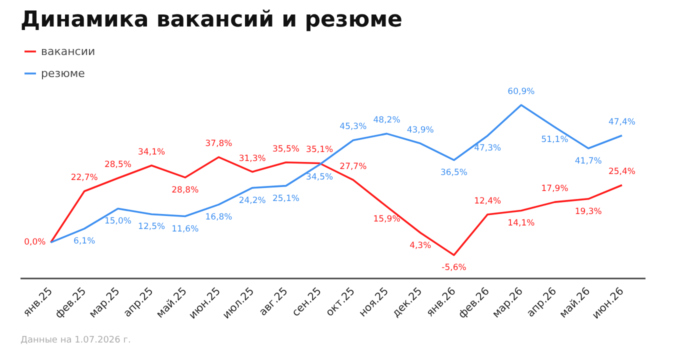 The width and height of the screenshot is (690, 350). I want to click on data-label: 16,8%, so click(218, 217).